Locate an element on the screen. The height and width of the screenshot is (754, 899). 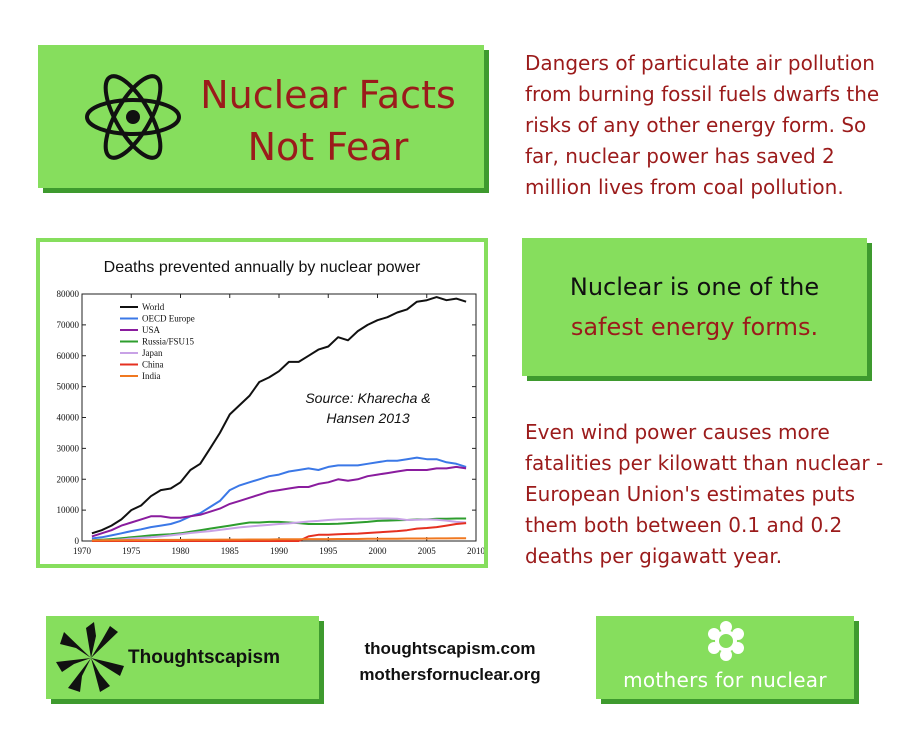
atom-icon is located at coordinates (133, 117).